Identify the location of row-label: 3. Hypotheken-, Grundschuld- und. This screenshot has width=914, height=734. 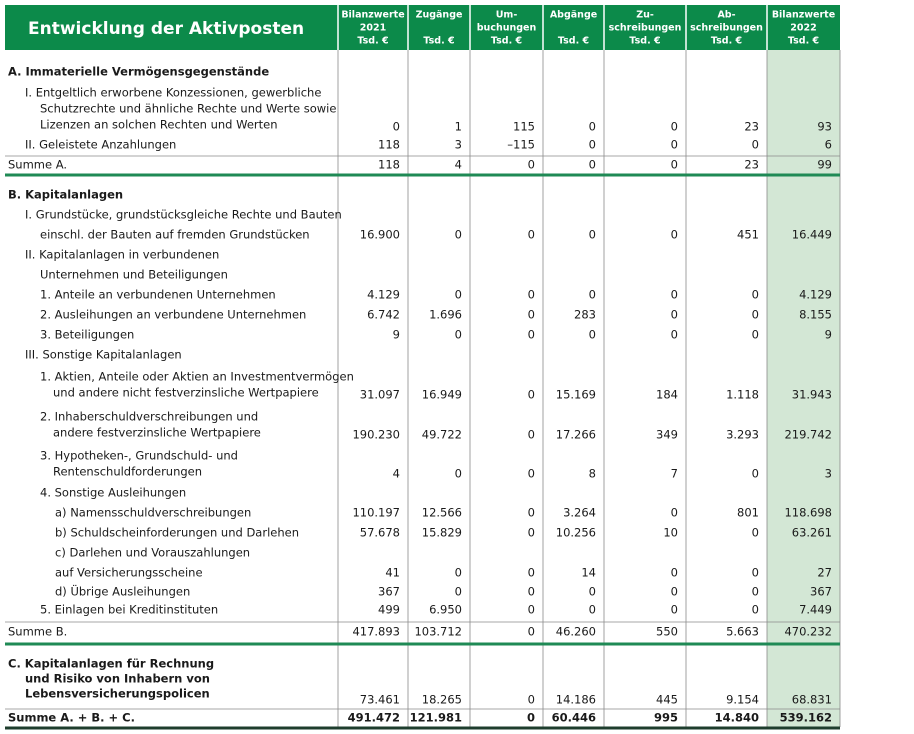
(139, 456).